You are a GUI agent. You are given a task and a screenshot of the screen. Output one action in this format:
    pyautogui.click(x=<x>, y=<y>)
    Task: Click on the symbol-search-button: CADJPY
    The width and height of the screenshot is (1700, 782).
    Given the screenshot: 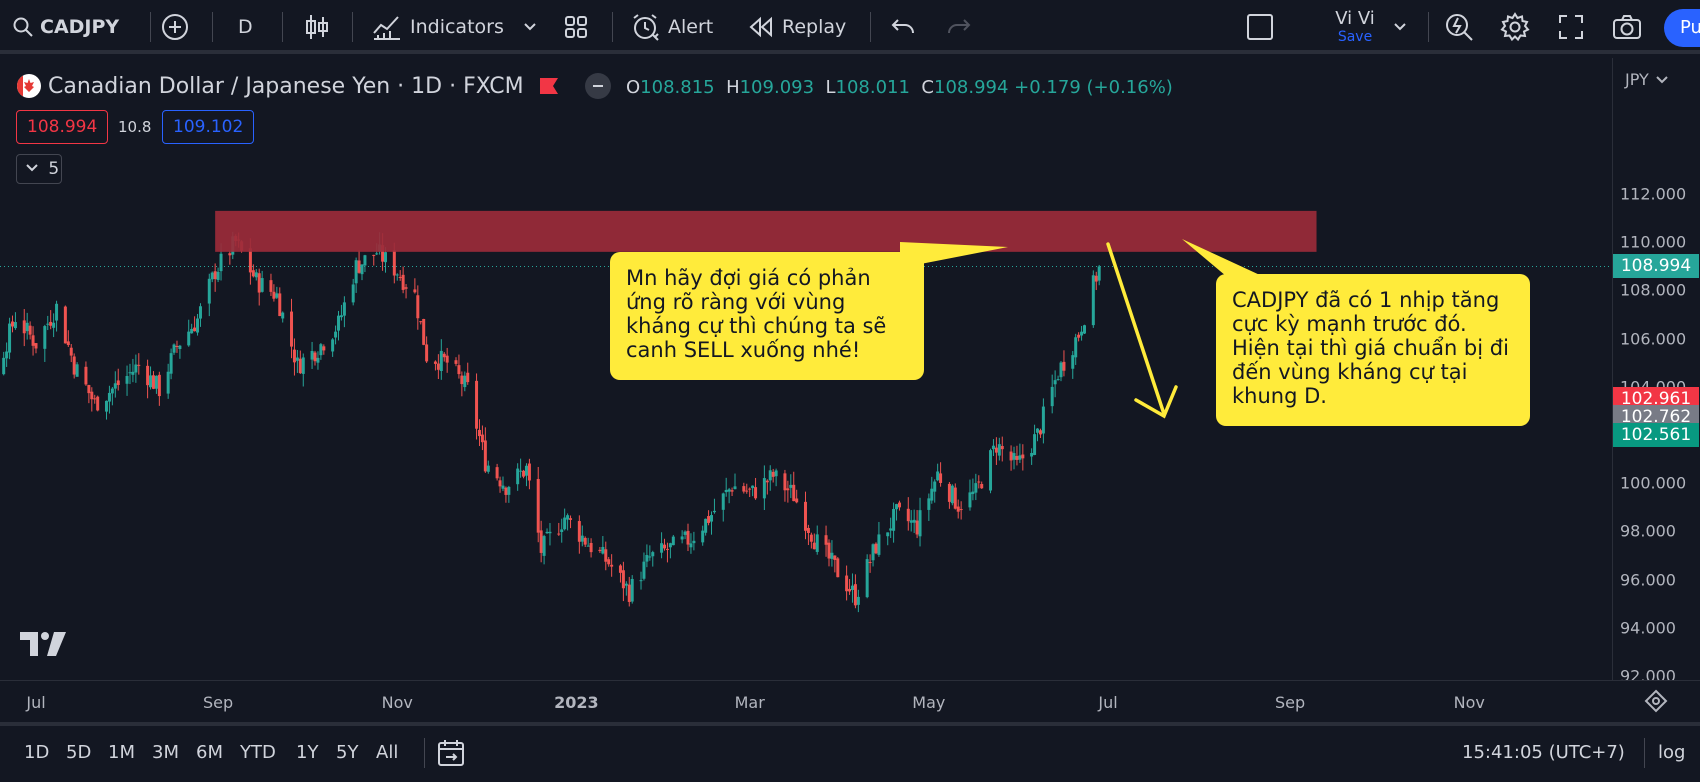 What is the action you would take?
    pyautogui.click(x=65, y=27)
    